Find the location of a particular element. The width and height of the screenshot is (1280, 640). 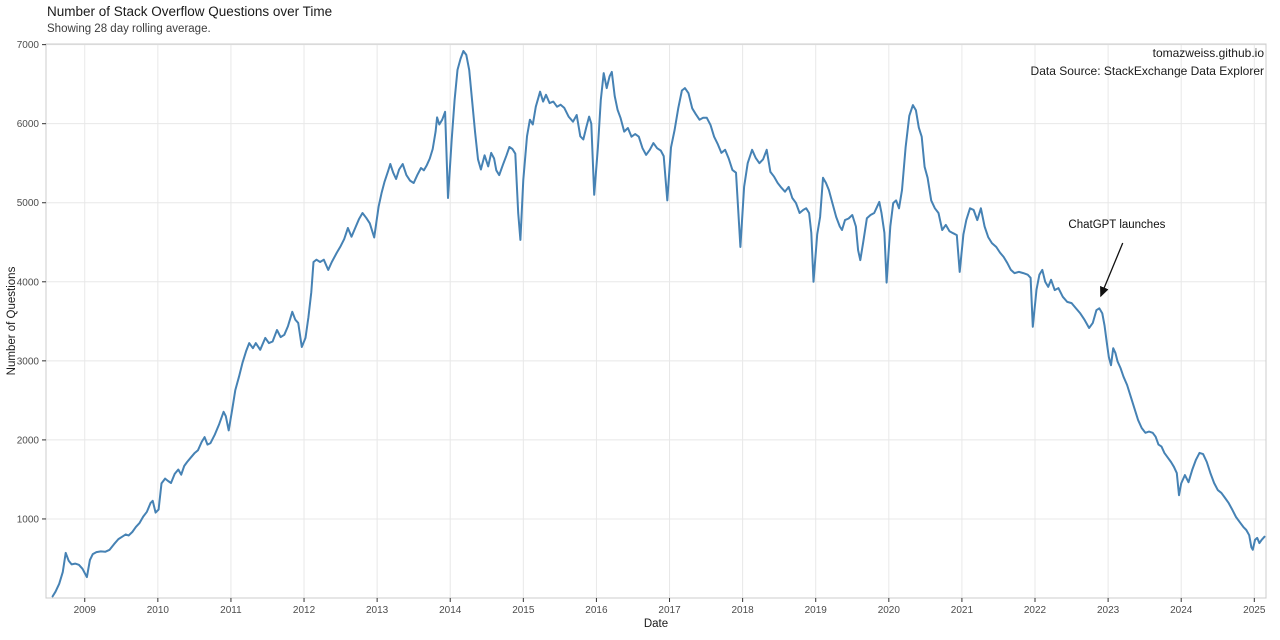

annotation-arrow is located at coordinates (1112, 270).